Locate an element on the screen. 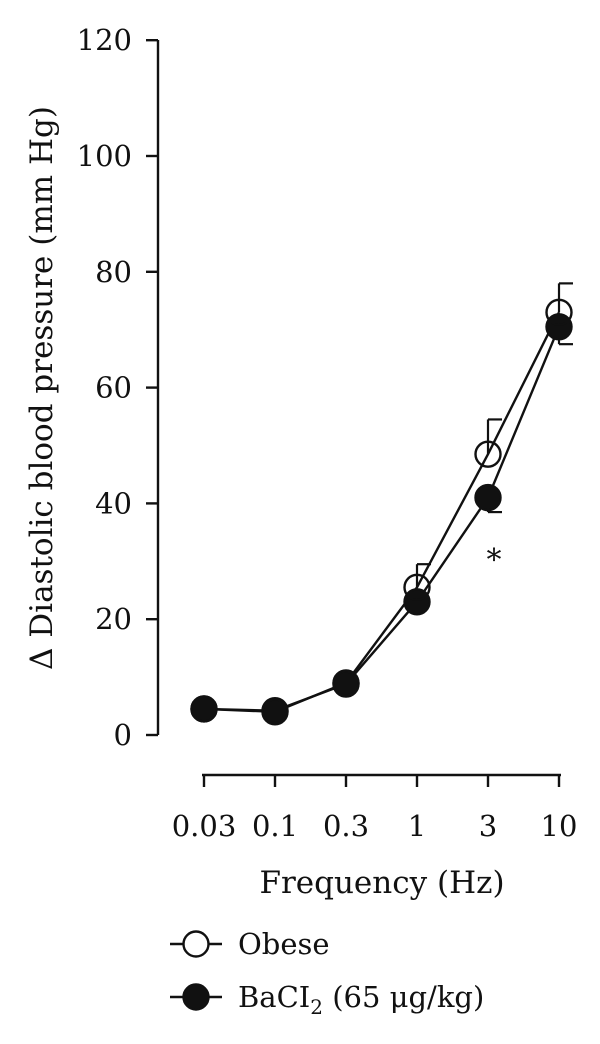 This screenshot has height=1044, width=600. y-tick-label-0: 0 is located at coordinates (123, 735).